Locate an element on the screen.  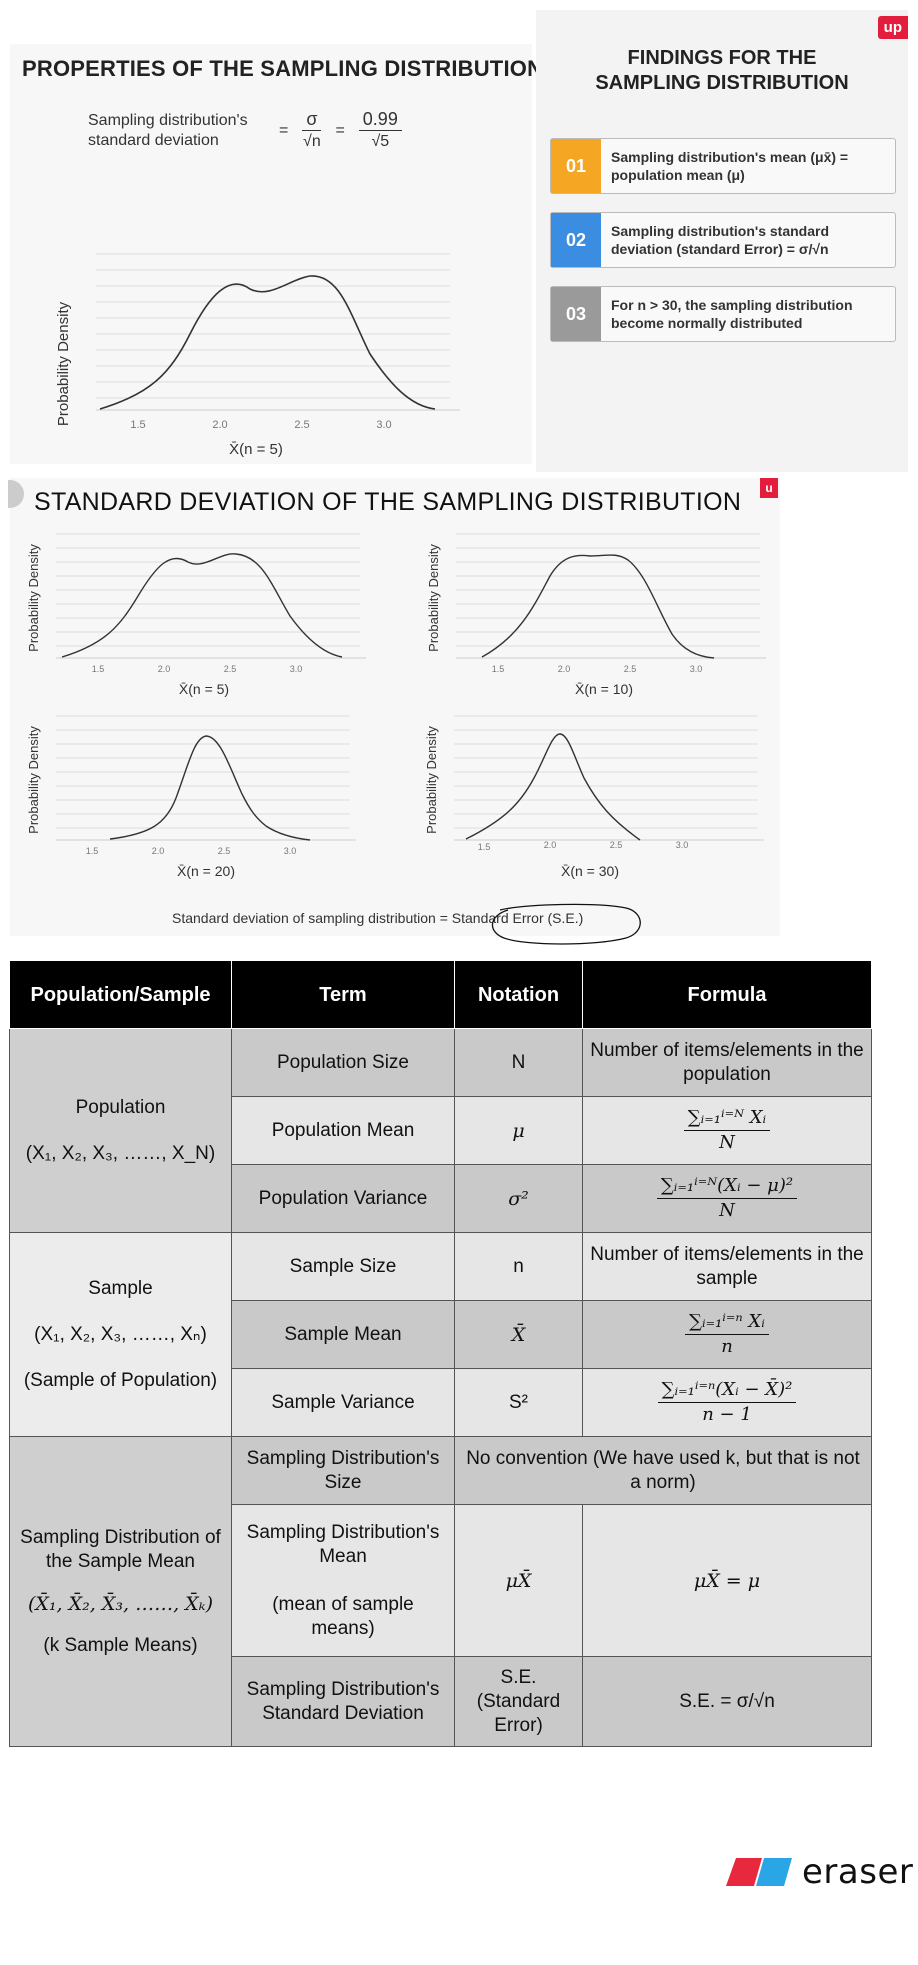
formula-fraction: ∑ᵢ₌₁ⁱ⁼ᴺ Xᵢ N is located at coordinates (727, 1130).